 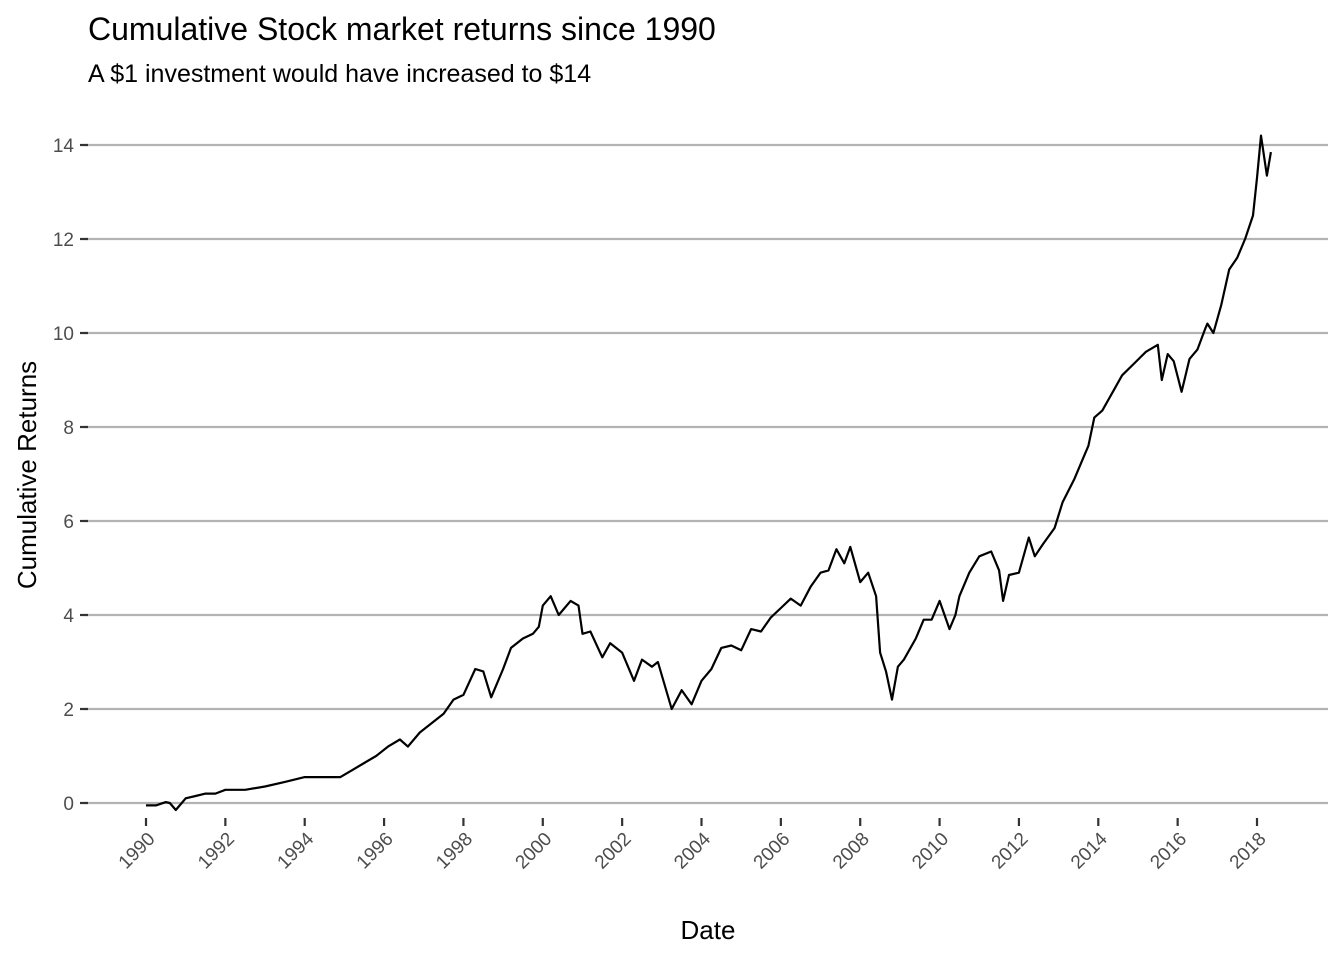 What do you see at coordinates (1089, 850) in the screenshot?
I see `x-tick-label: 2014` at bounding box center [1089, 850].